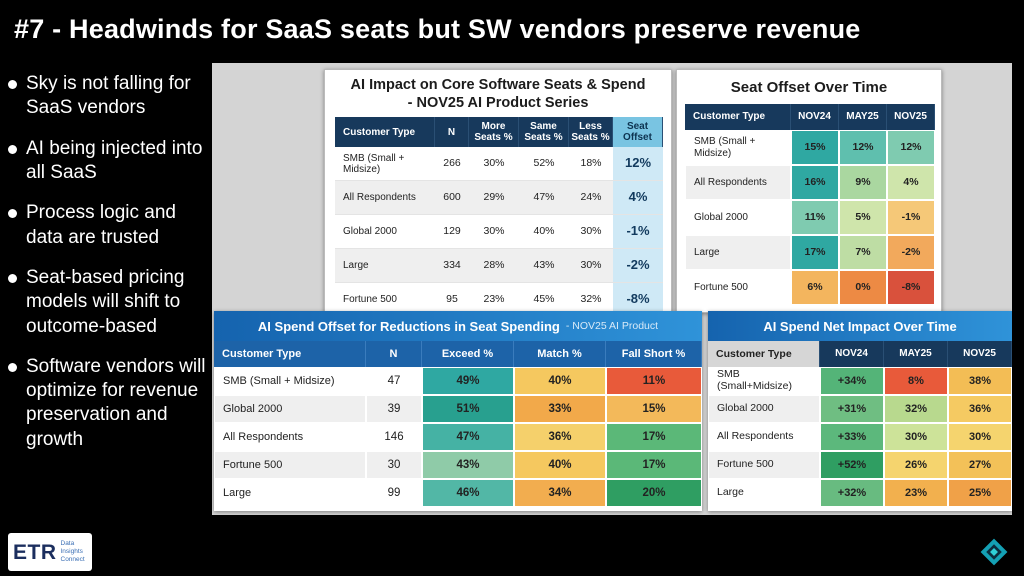 This screenshot has height=576, width=1024. What do you see at coordinates (810, 117) in the screenshot?
I see `table-header-row: Customer Type NOV24 MAY25 NOV25` at bounding box center [810, 117].